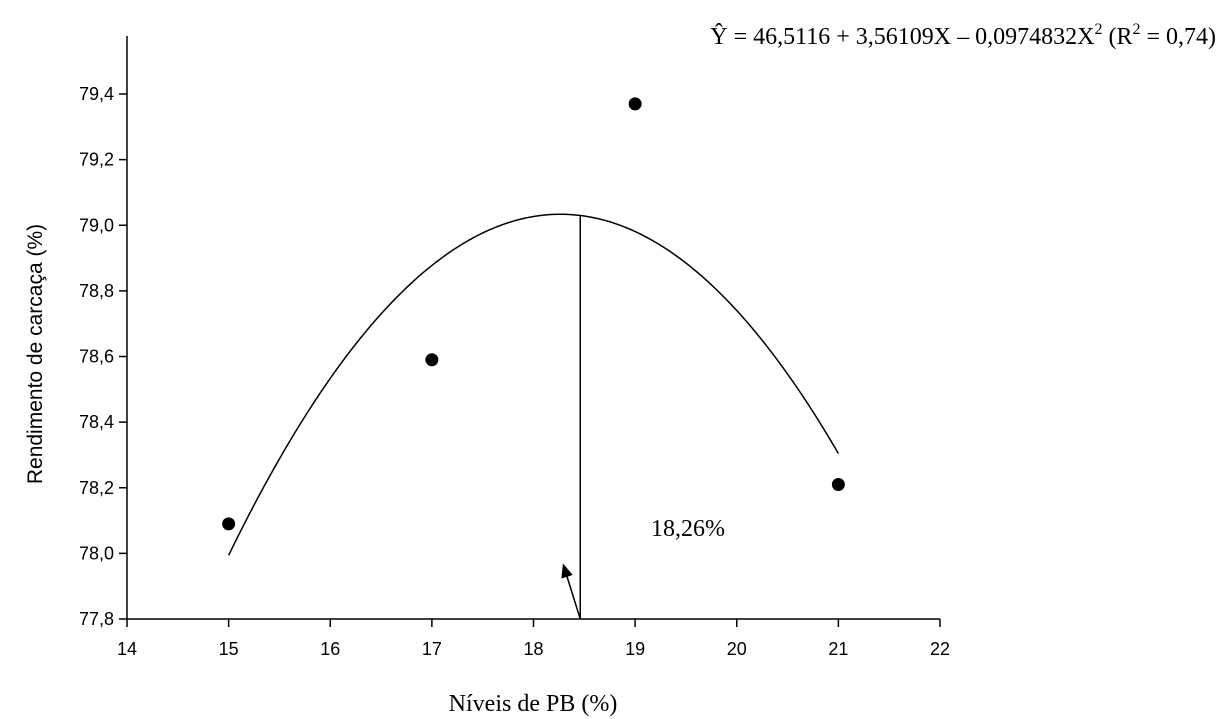 This screenshot has height=719, width=1223. Describe the element at coordinates (127, 649) in the screenshot. I see `x-tick-label: 14` at that location.